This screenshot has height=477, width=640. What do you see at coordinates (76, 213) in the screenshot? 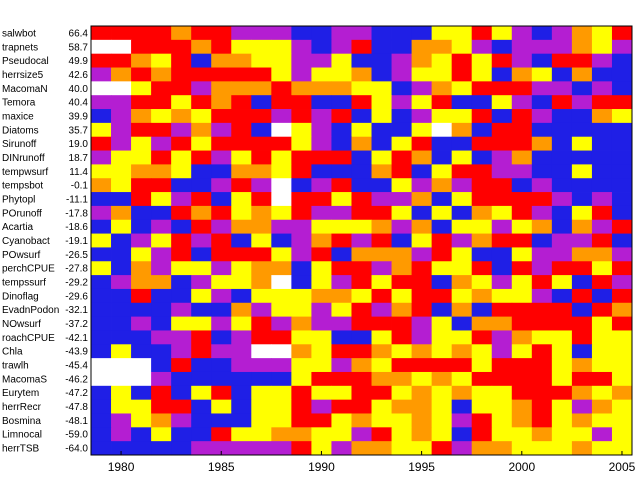
I see `row-label-value: -17.8` at bounding box center [76, 213].